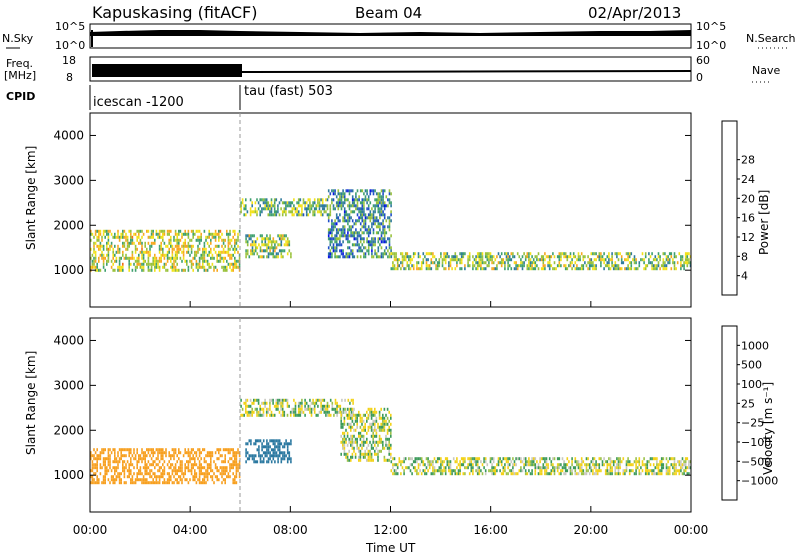 The height and width of the screenshot is (554, 800). I want to click on colorbar-tick-label: 12, so click(748, 237).